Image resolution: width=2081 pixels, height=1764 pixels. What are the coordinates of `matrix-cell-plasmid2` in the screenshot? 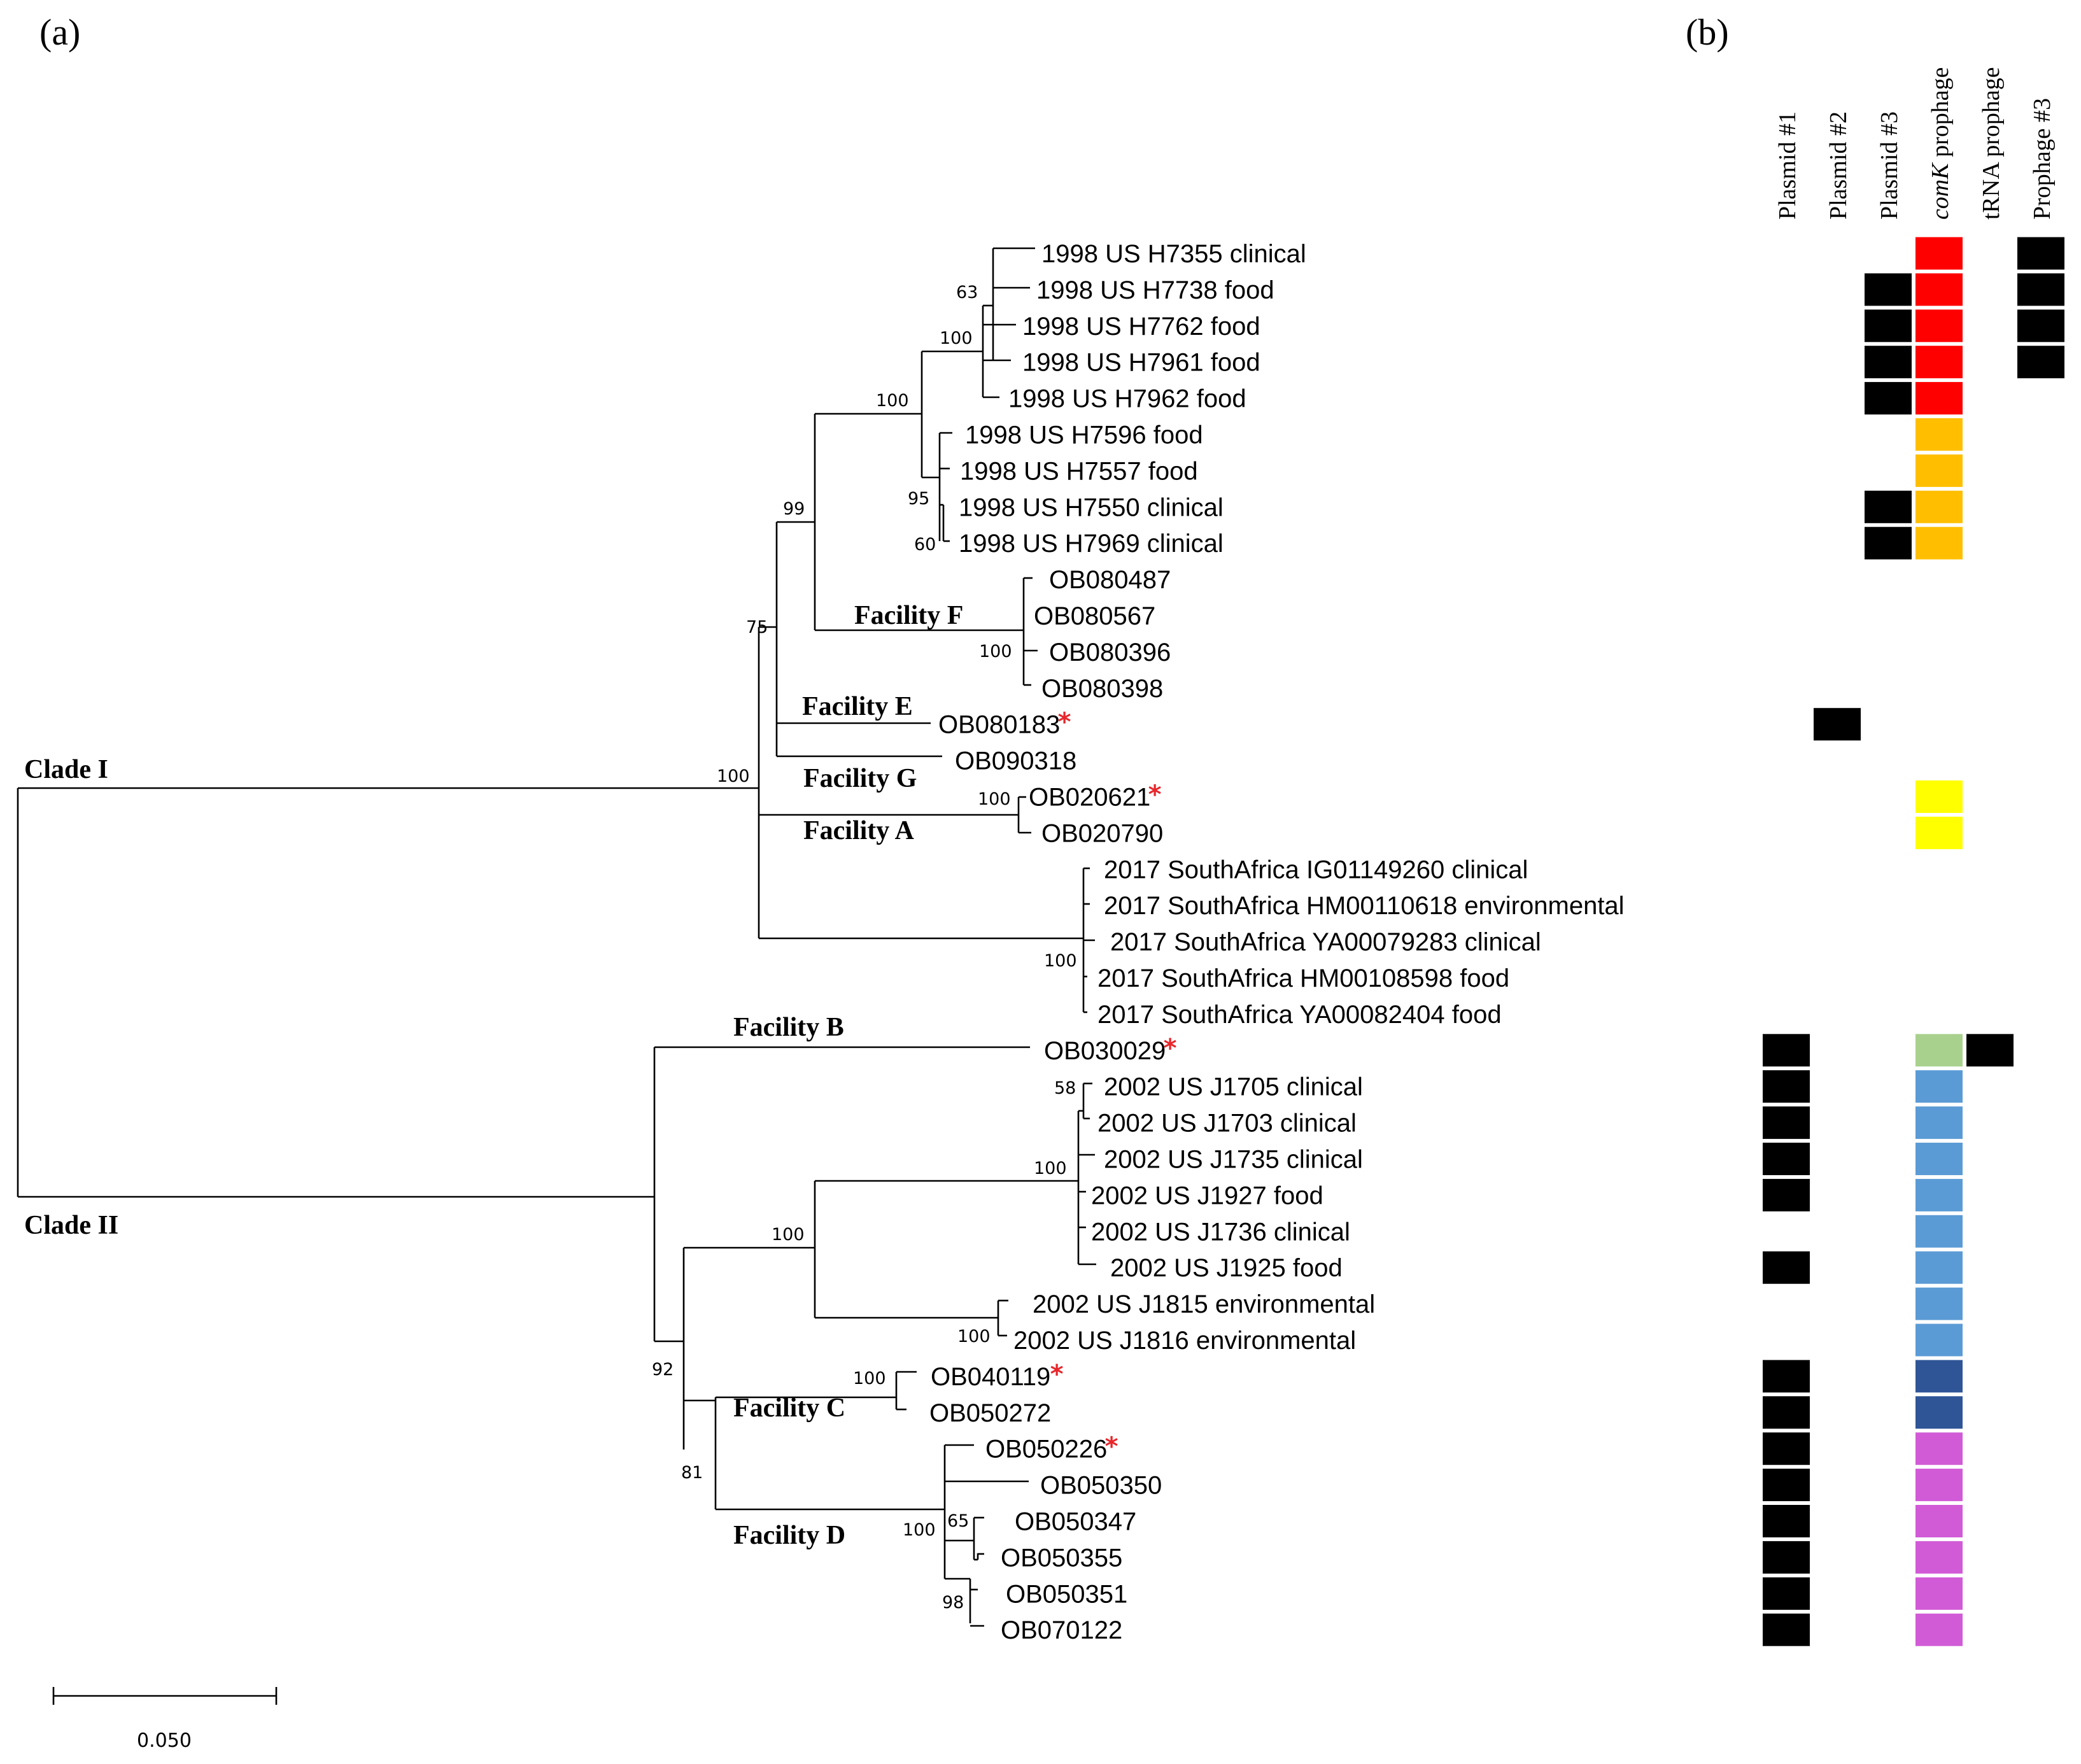 It's located at (1837, 725).